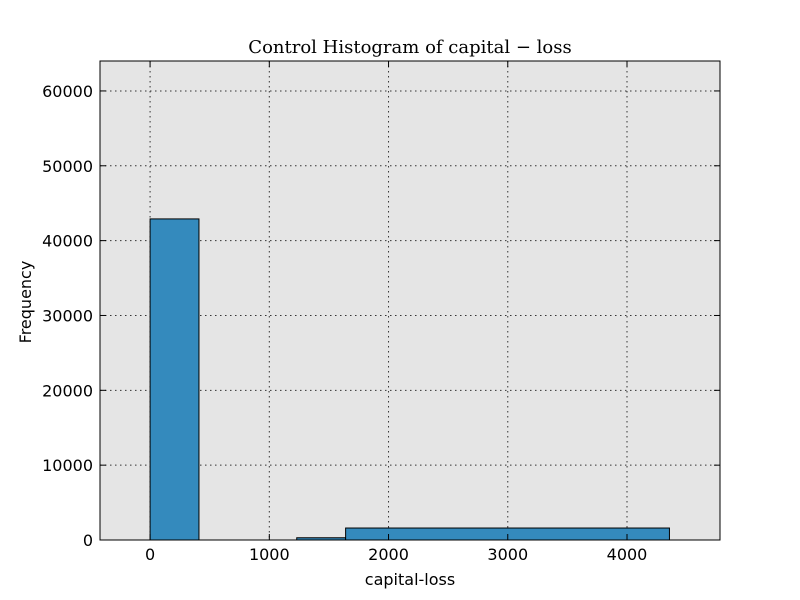 This screenshot has height=600, width=800. Describe the element at coordinates (174, 379) in the screenshot. I see `histogram-bar` at that location.